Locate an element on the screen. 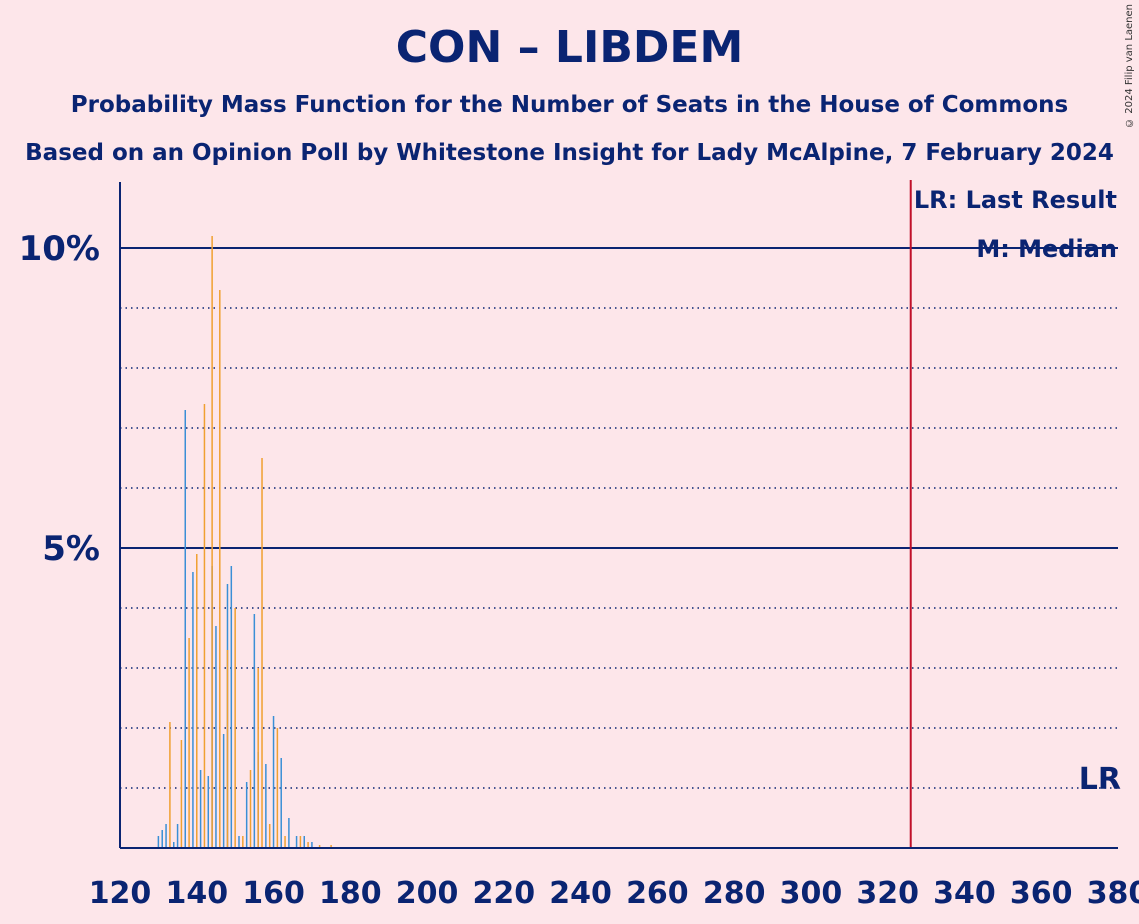 The width and height of the screenshot is (1139, 924). x-tick-label: 260 is located at coordinates (657, 893).